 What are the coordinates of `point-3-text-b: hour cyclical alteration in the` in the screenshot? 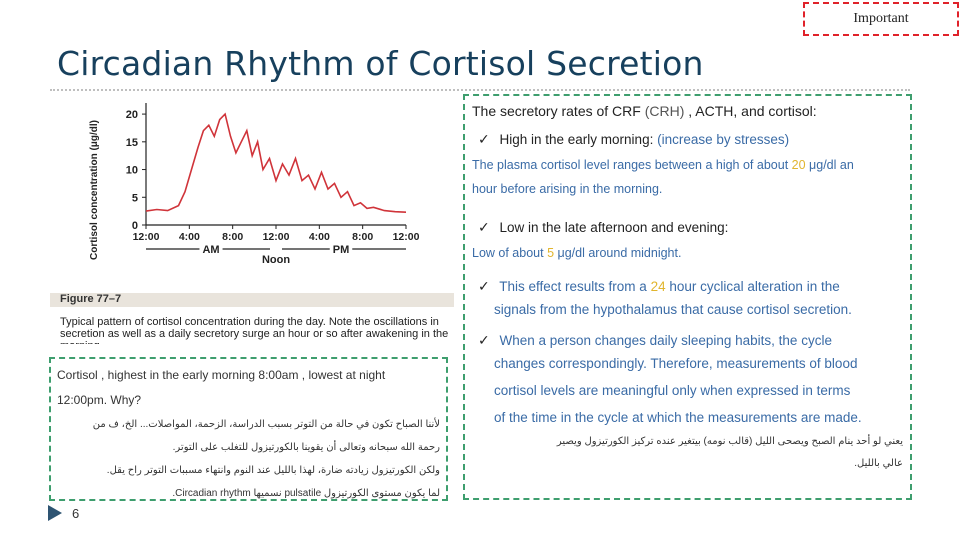 It's located at (754, 286).